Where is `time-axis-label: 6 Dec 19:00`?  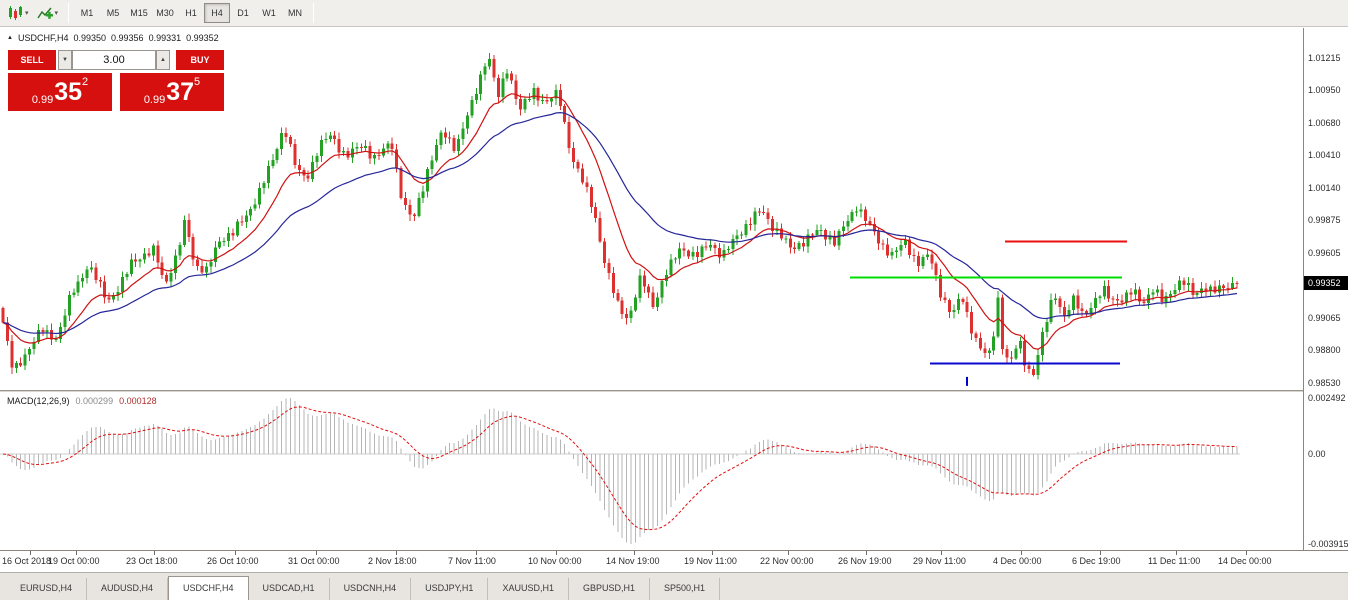
time-axis-label: 6 Dec 19:00 is located at coordinates (1096, 561).